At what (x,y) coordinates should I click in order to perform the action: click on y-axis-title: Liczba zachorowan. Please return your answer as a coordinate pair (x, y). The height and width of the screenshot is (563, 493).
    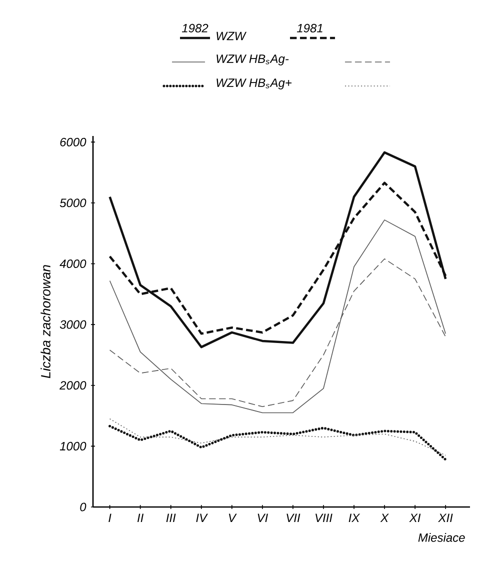
    Looking at the image, I should click on (45, 321).